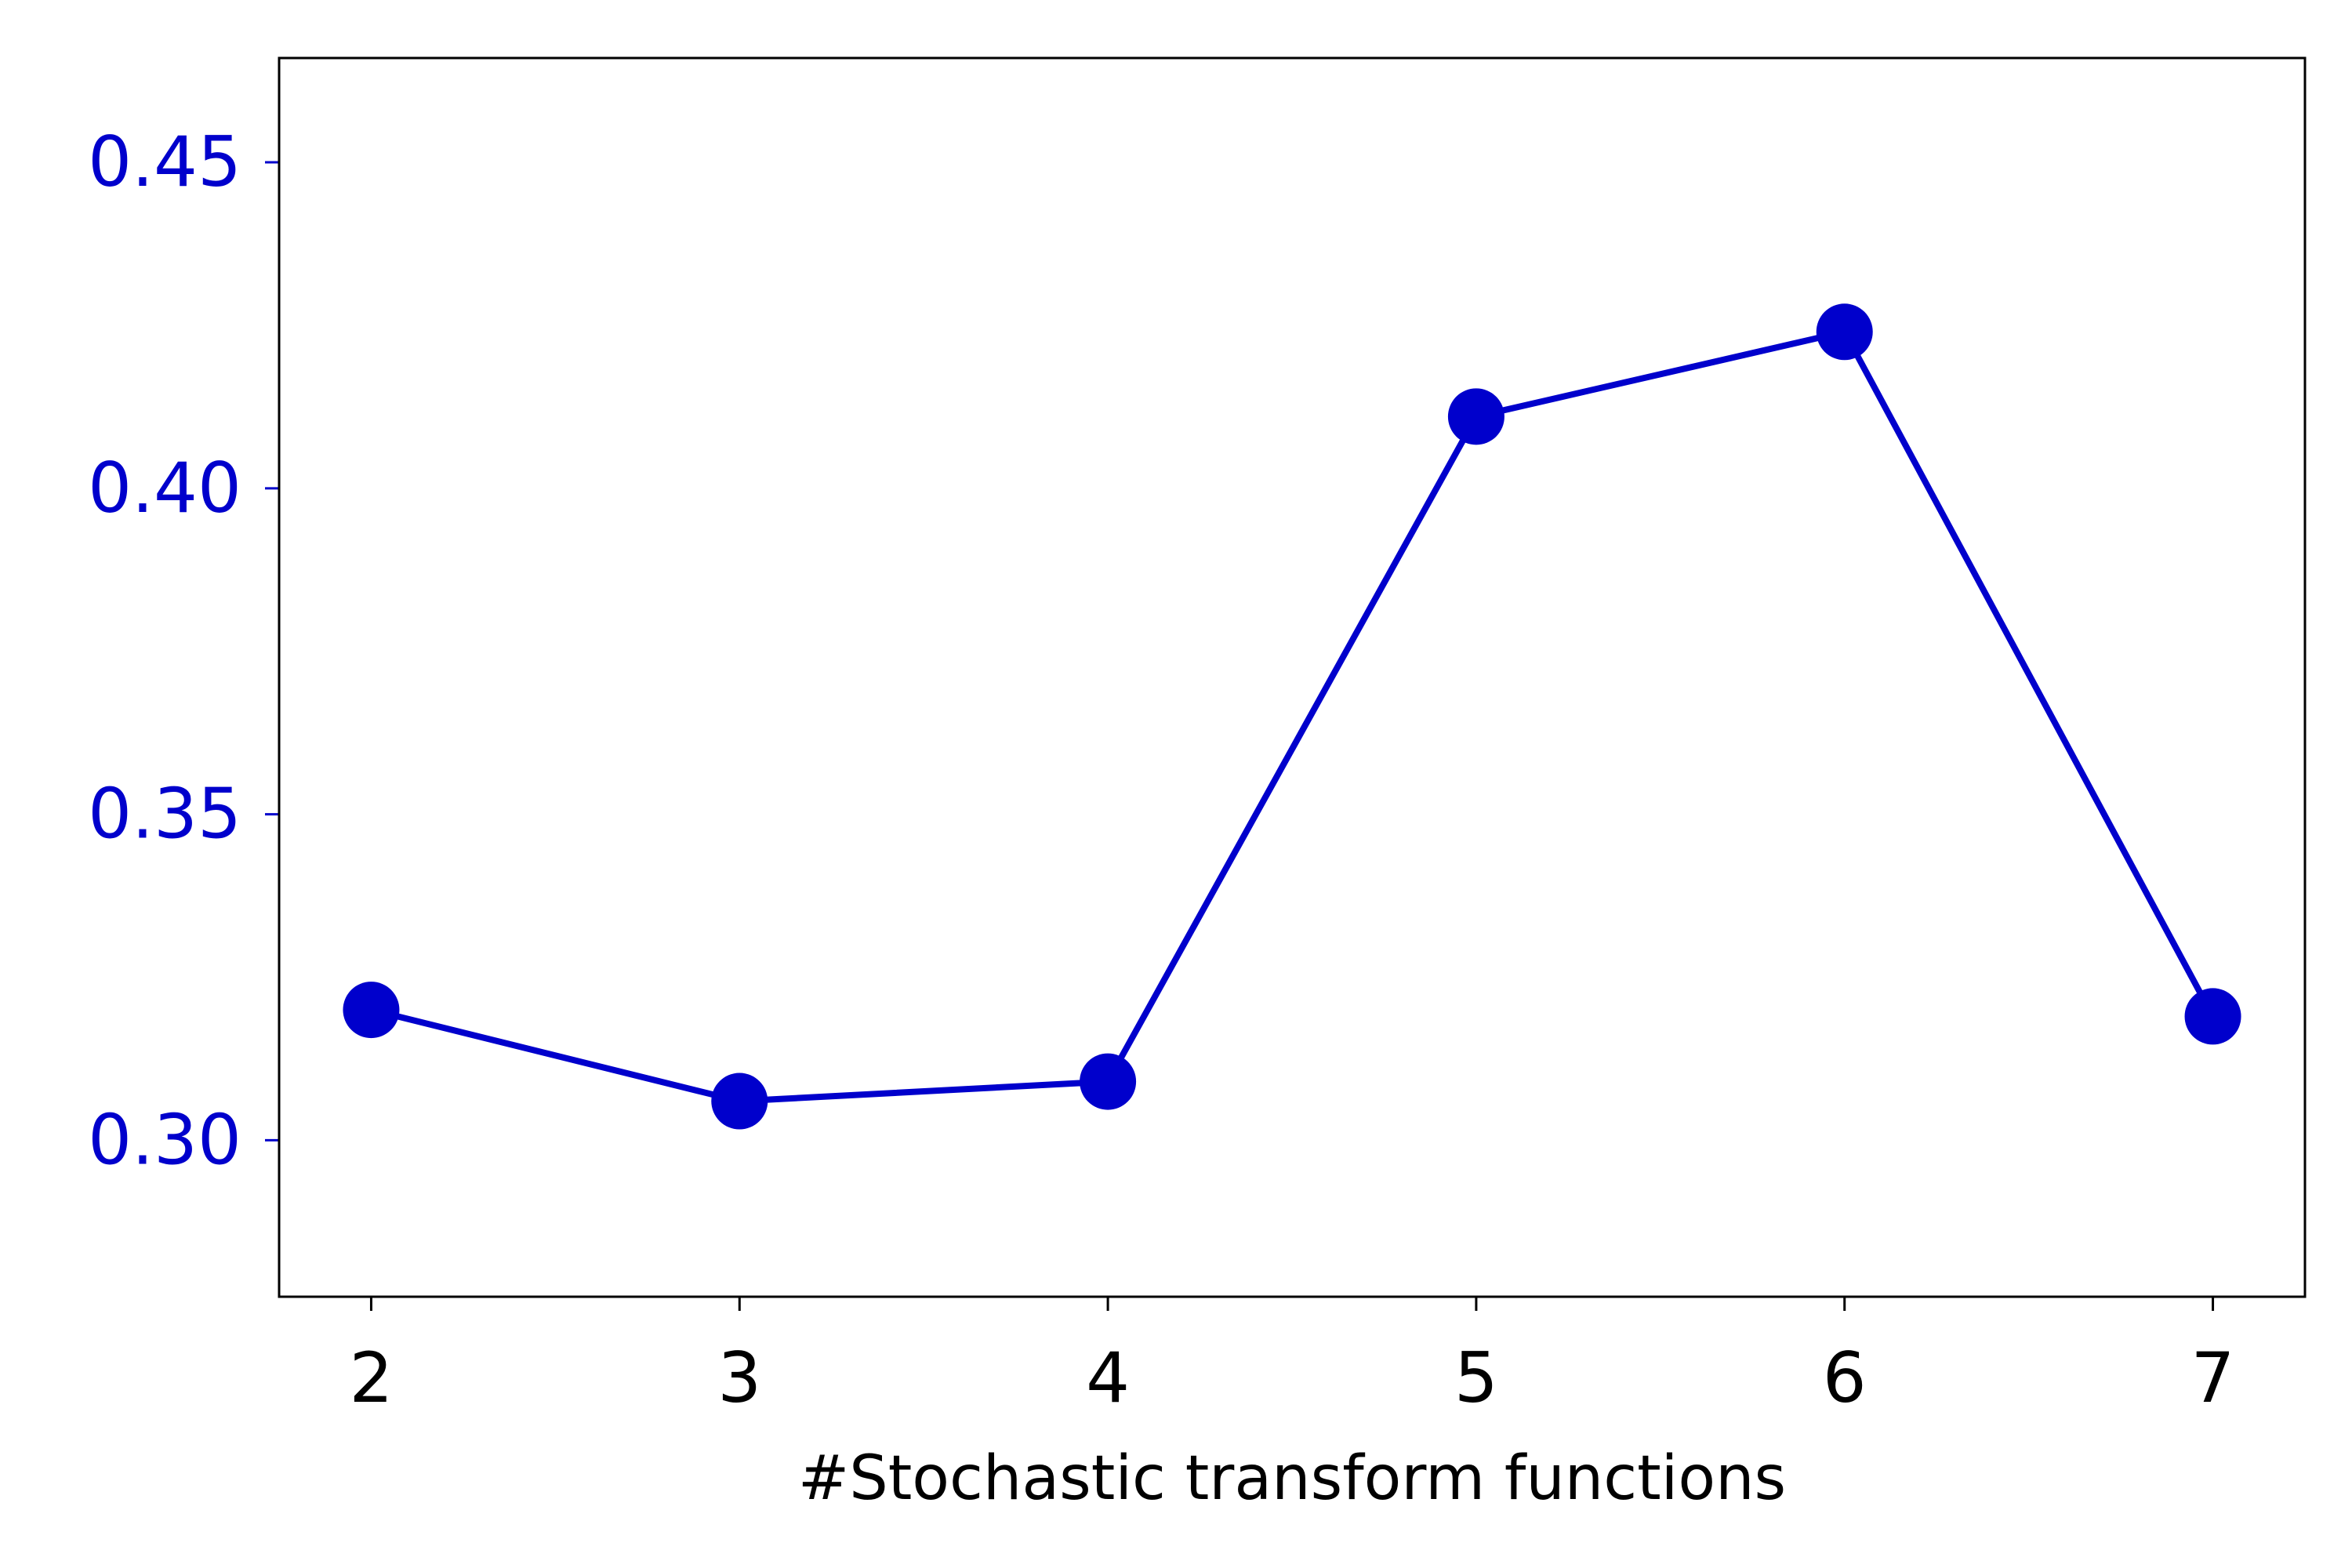  What do you see at coordinates (164, 488) in the screenshot?
I see `y-tick-label: 0.40` at bounding box center [164, 488].